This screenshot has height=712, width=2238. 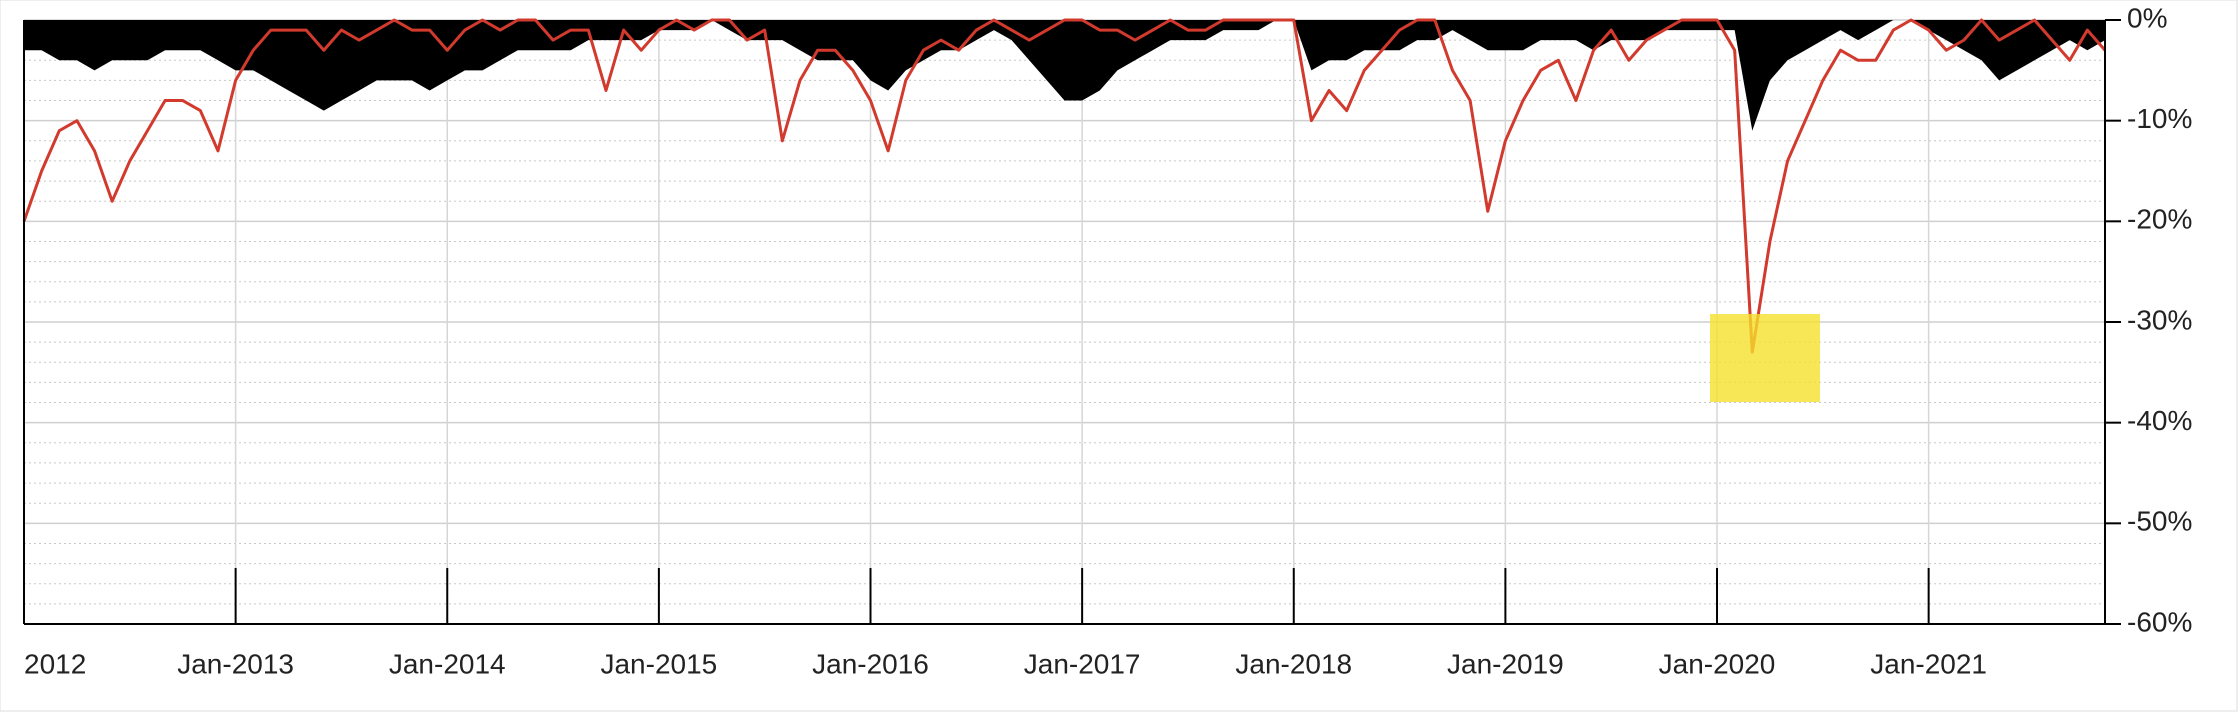 What do you see at coordinates (1082, 663) in the screenshot?
I see `x-tick-label: Jan-2017` at bounding box center [1082, 663].